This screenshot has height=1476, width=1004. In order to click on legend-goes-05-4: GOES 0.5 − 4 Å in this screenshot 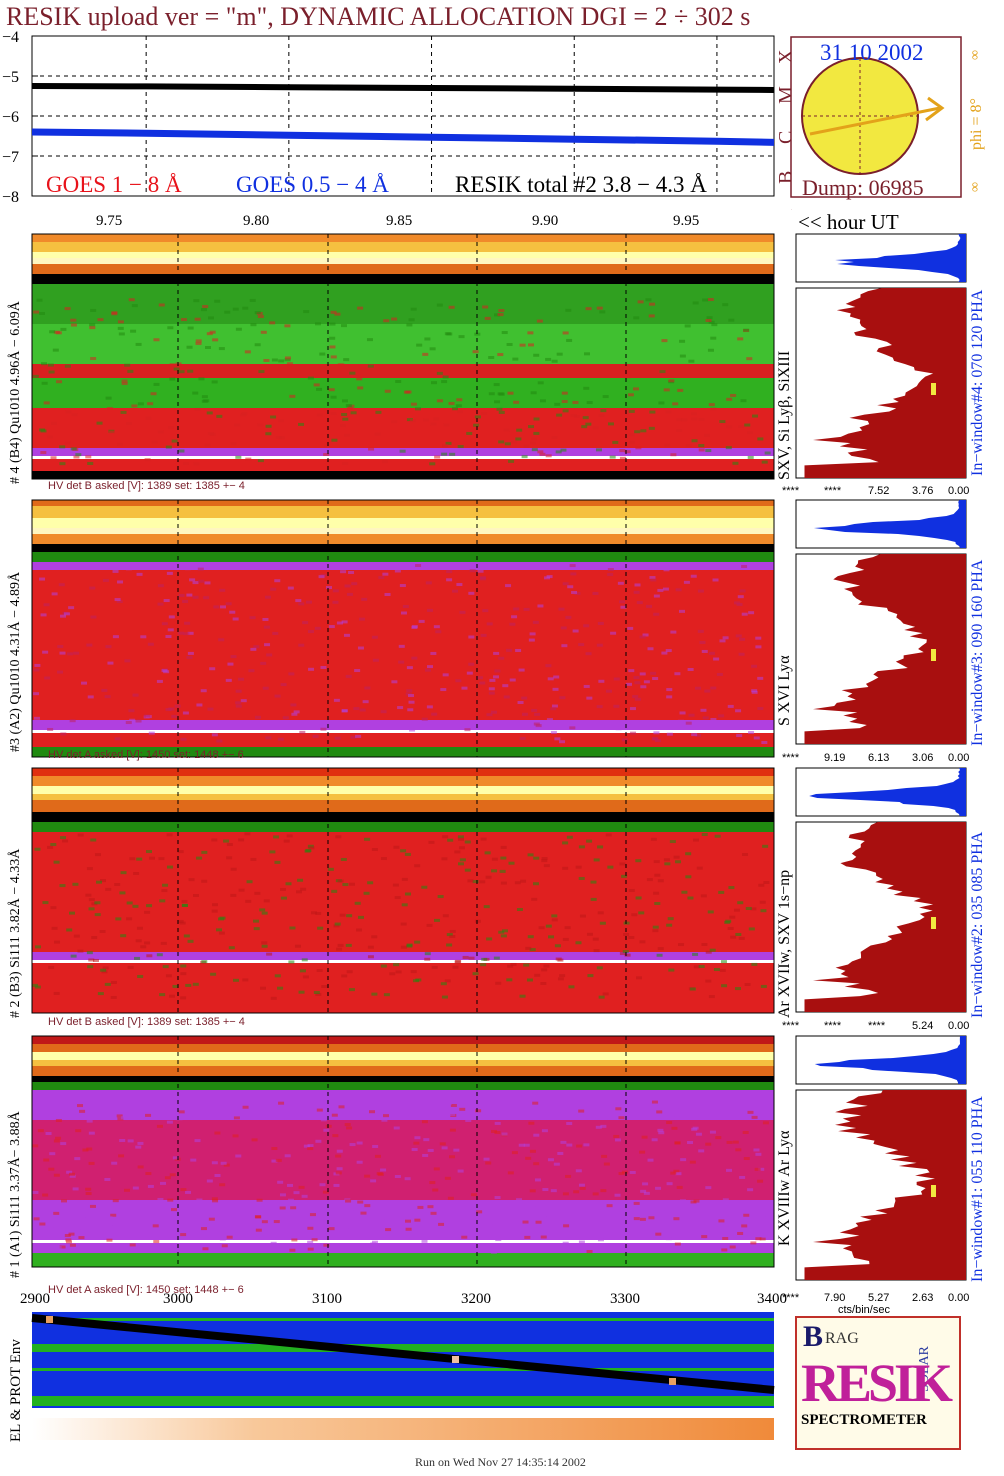, I will do `click(312, 184)`.